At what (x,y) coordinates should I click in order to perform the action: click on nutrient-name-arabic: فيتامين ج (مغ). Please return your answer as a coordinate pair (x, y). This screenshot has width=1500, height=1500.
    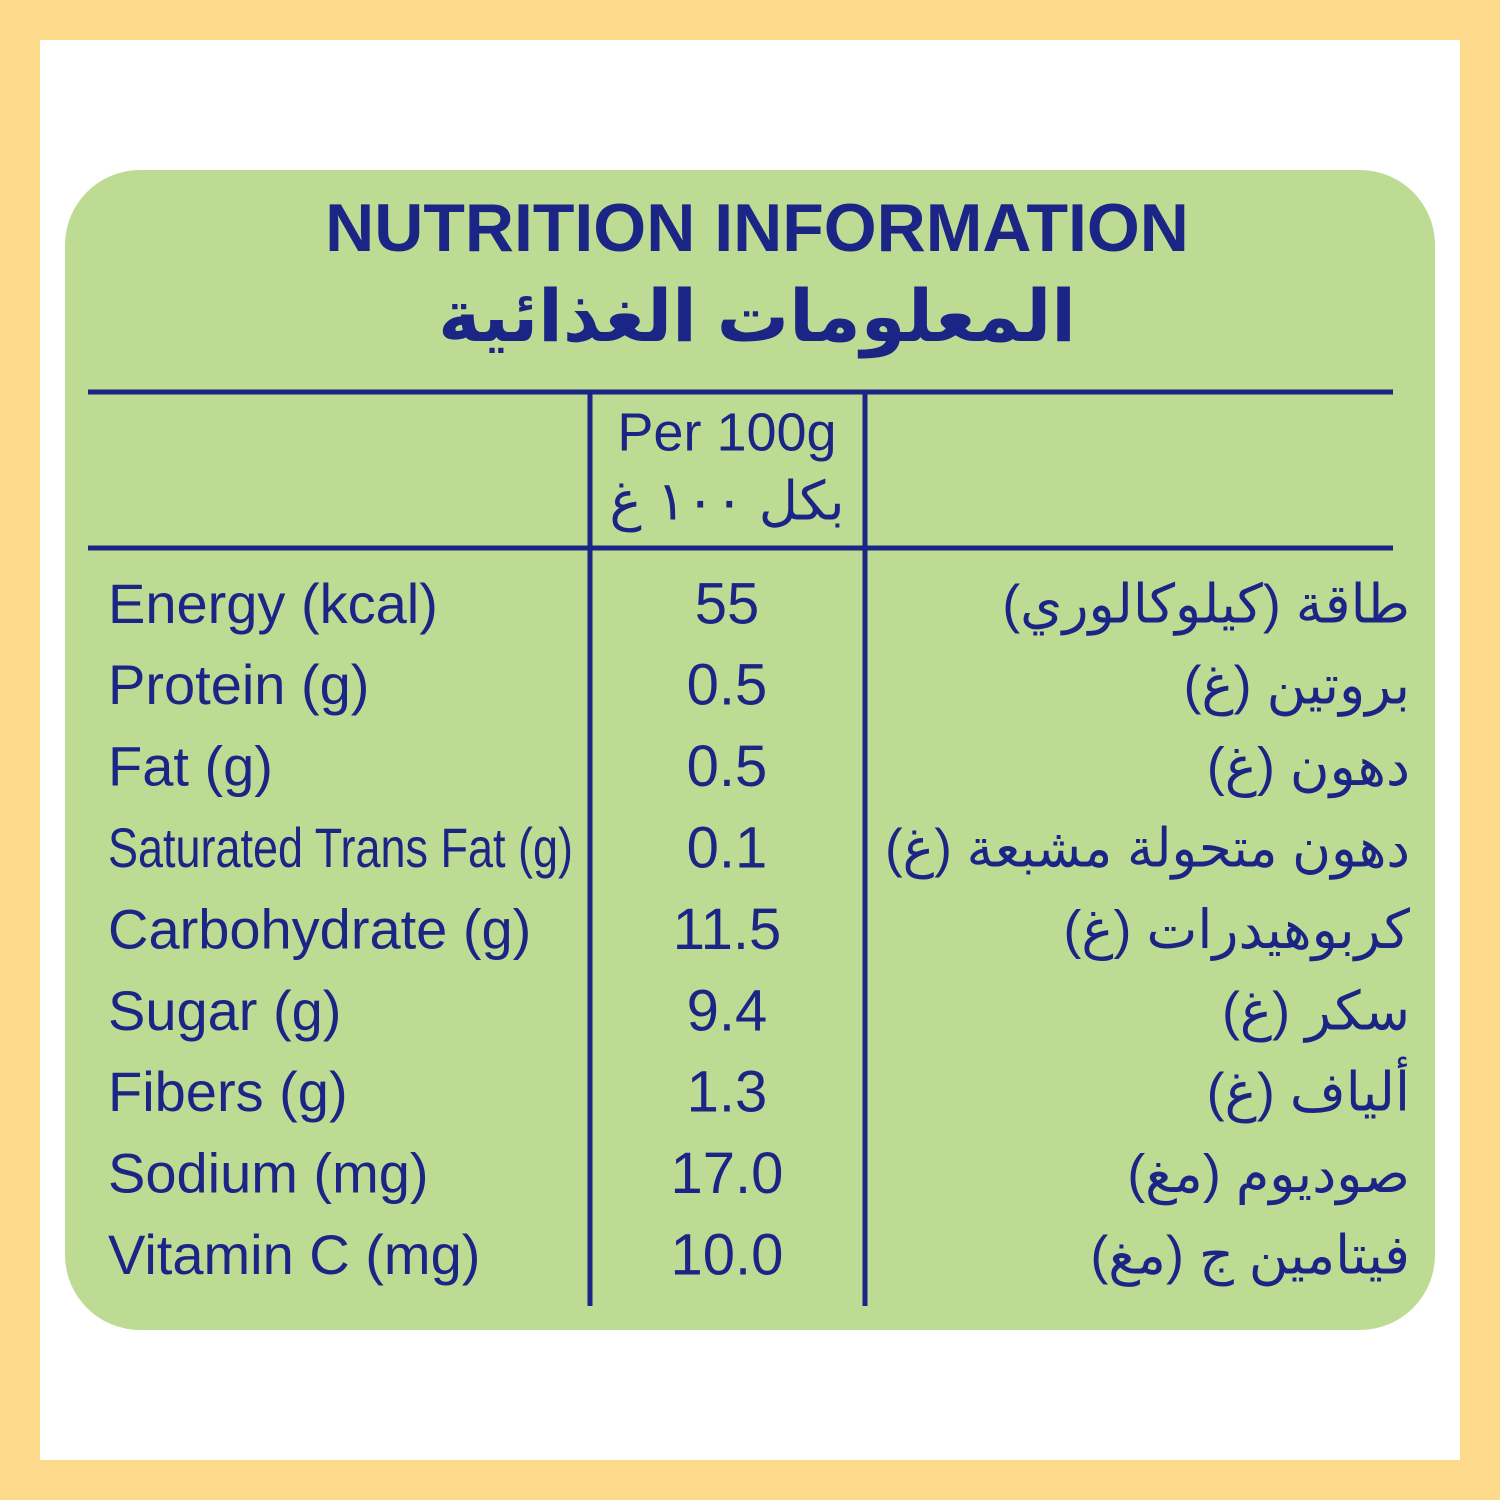
    Looking at the image, I should click on (1250, 1256).